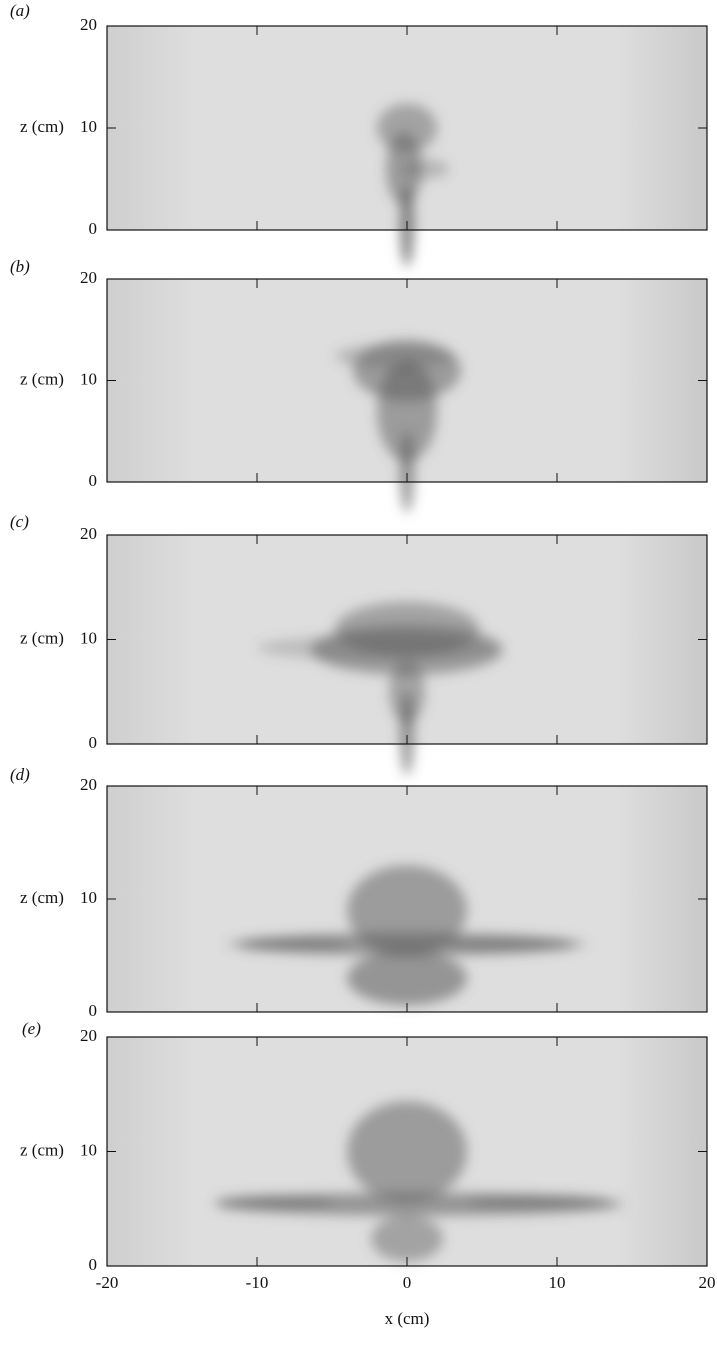  What do you see at coordinates (257, 1282) in the screenshot?
I see `x-tick-label: -10` at bounding box center [257, 1282].